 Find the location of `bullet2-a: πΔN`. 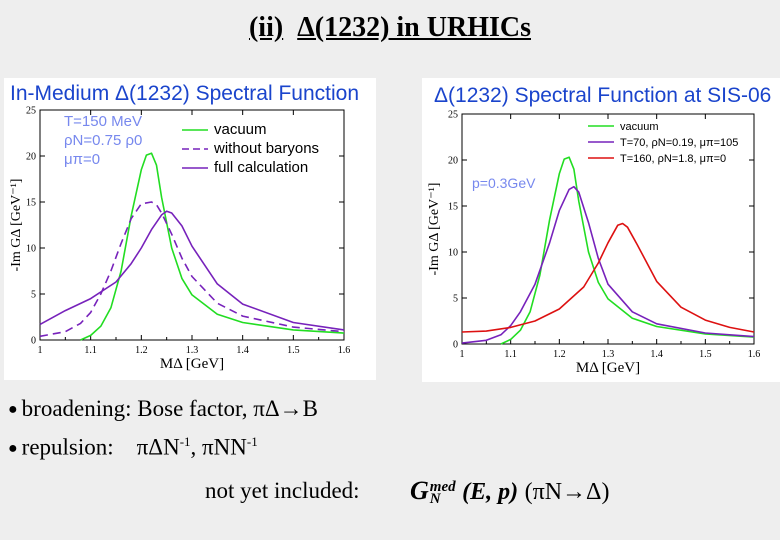

bullet2-a: πΔN is located at coordinates (158, 447).